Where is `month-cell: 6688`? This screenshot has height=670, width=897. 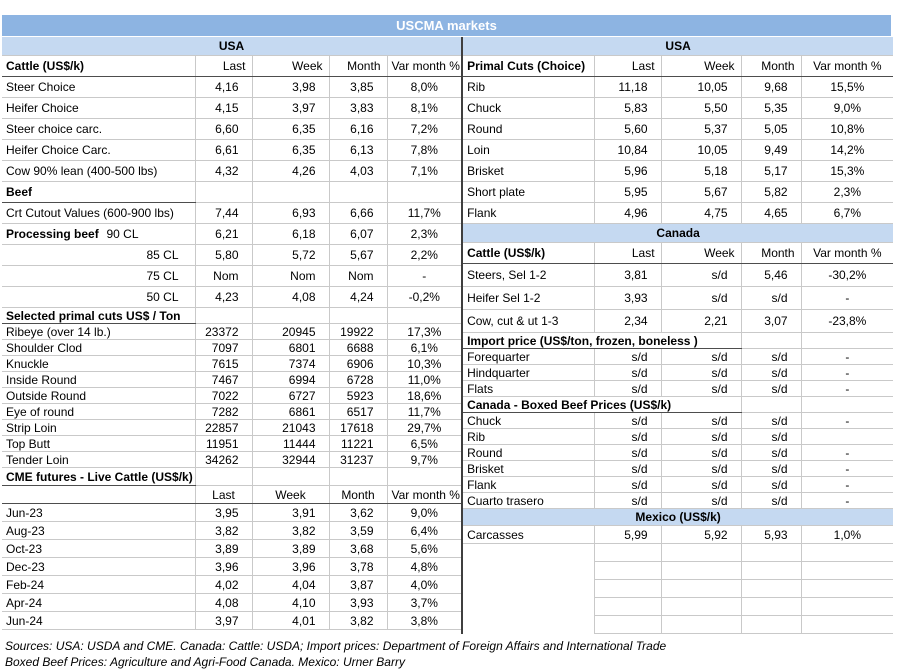
month-cell: 6688 is located at coordinates (358, 347).